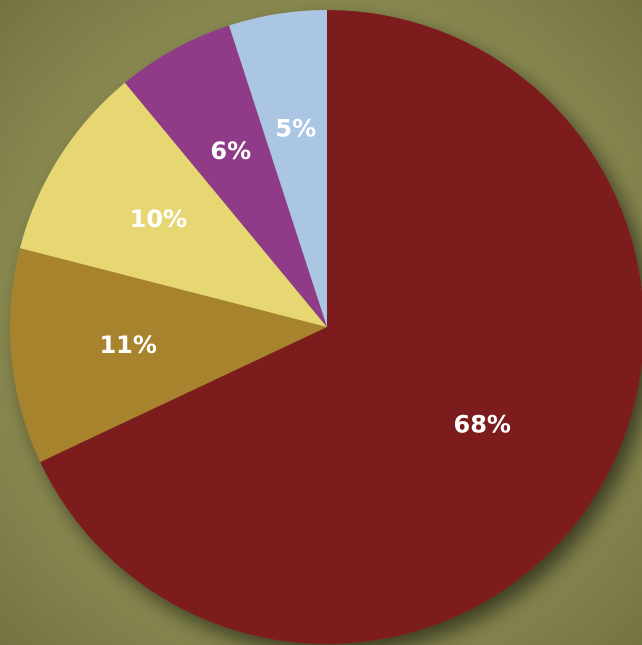  Describe the element at coordinates (295, 129) in the screenshot. I see `value-label: 5%` at that location.